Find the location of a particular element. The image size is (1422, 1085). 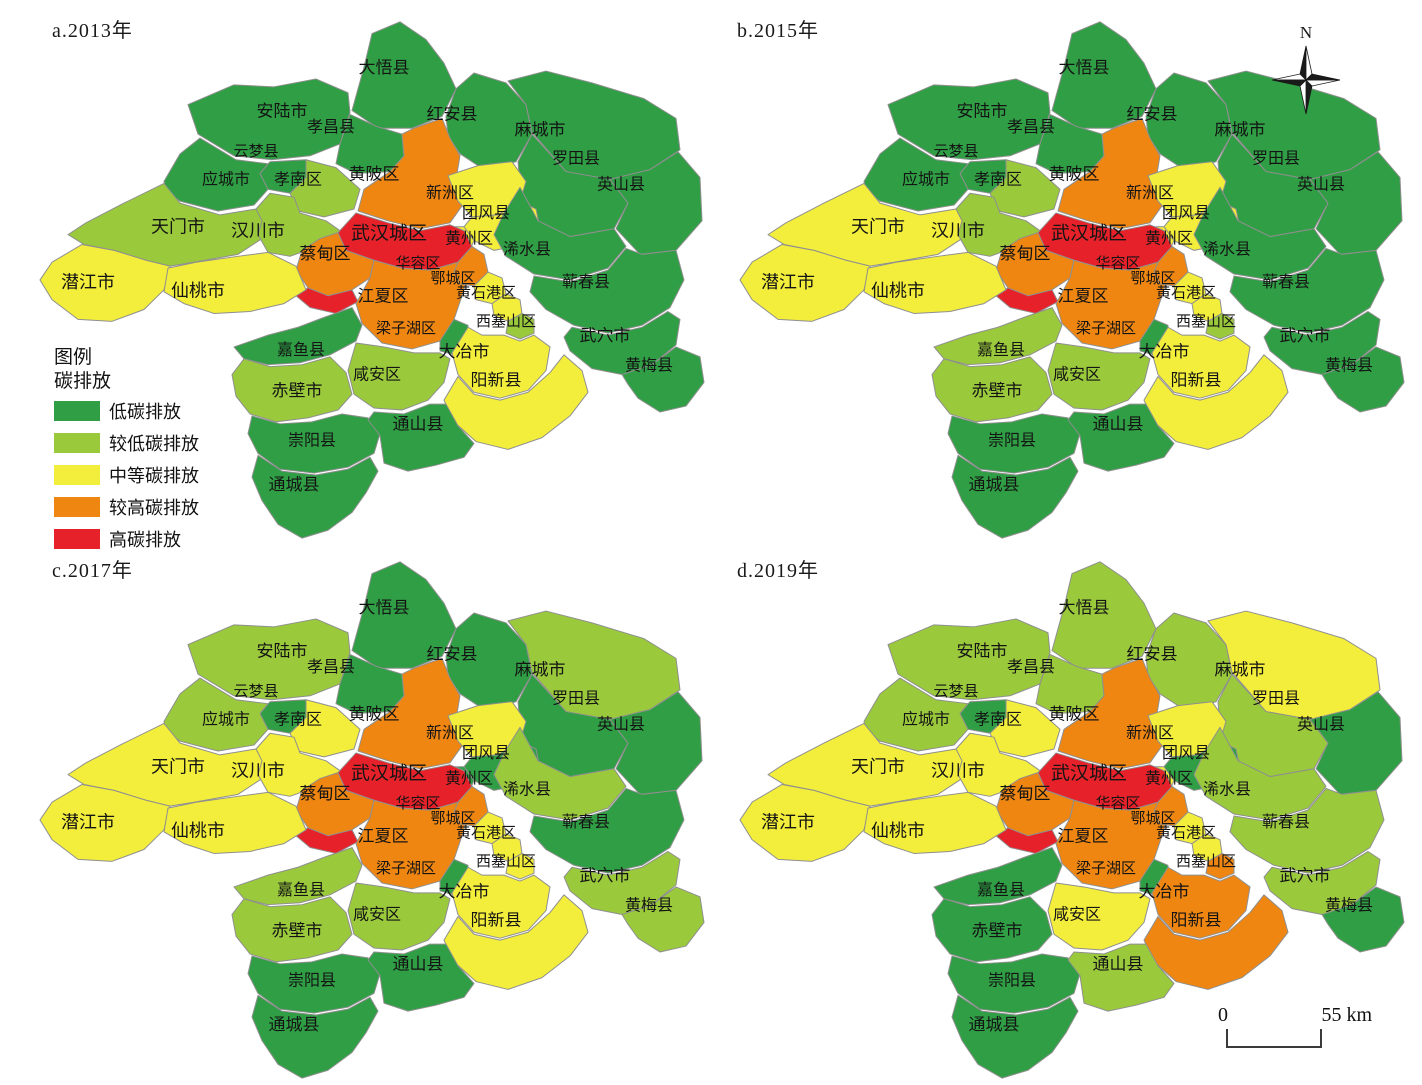

legend-swatch-high is located at coordinates (77, 539).